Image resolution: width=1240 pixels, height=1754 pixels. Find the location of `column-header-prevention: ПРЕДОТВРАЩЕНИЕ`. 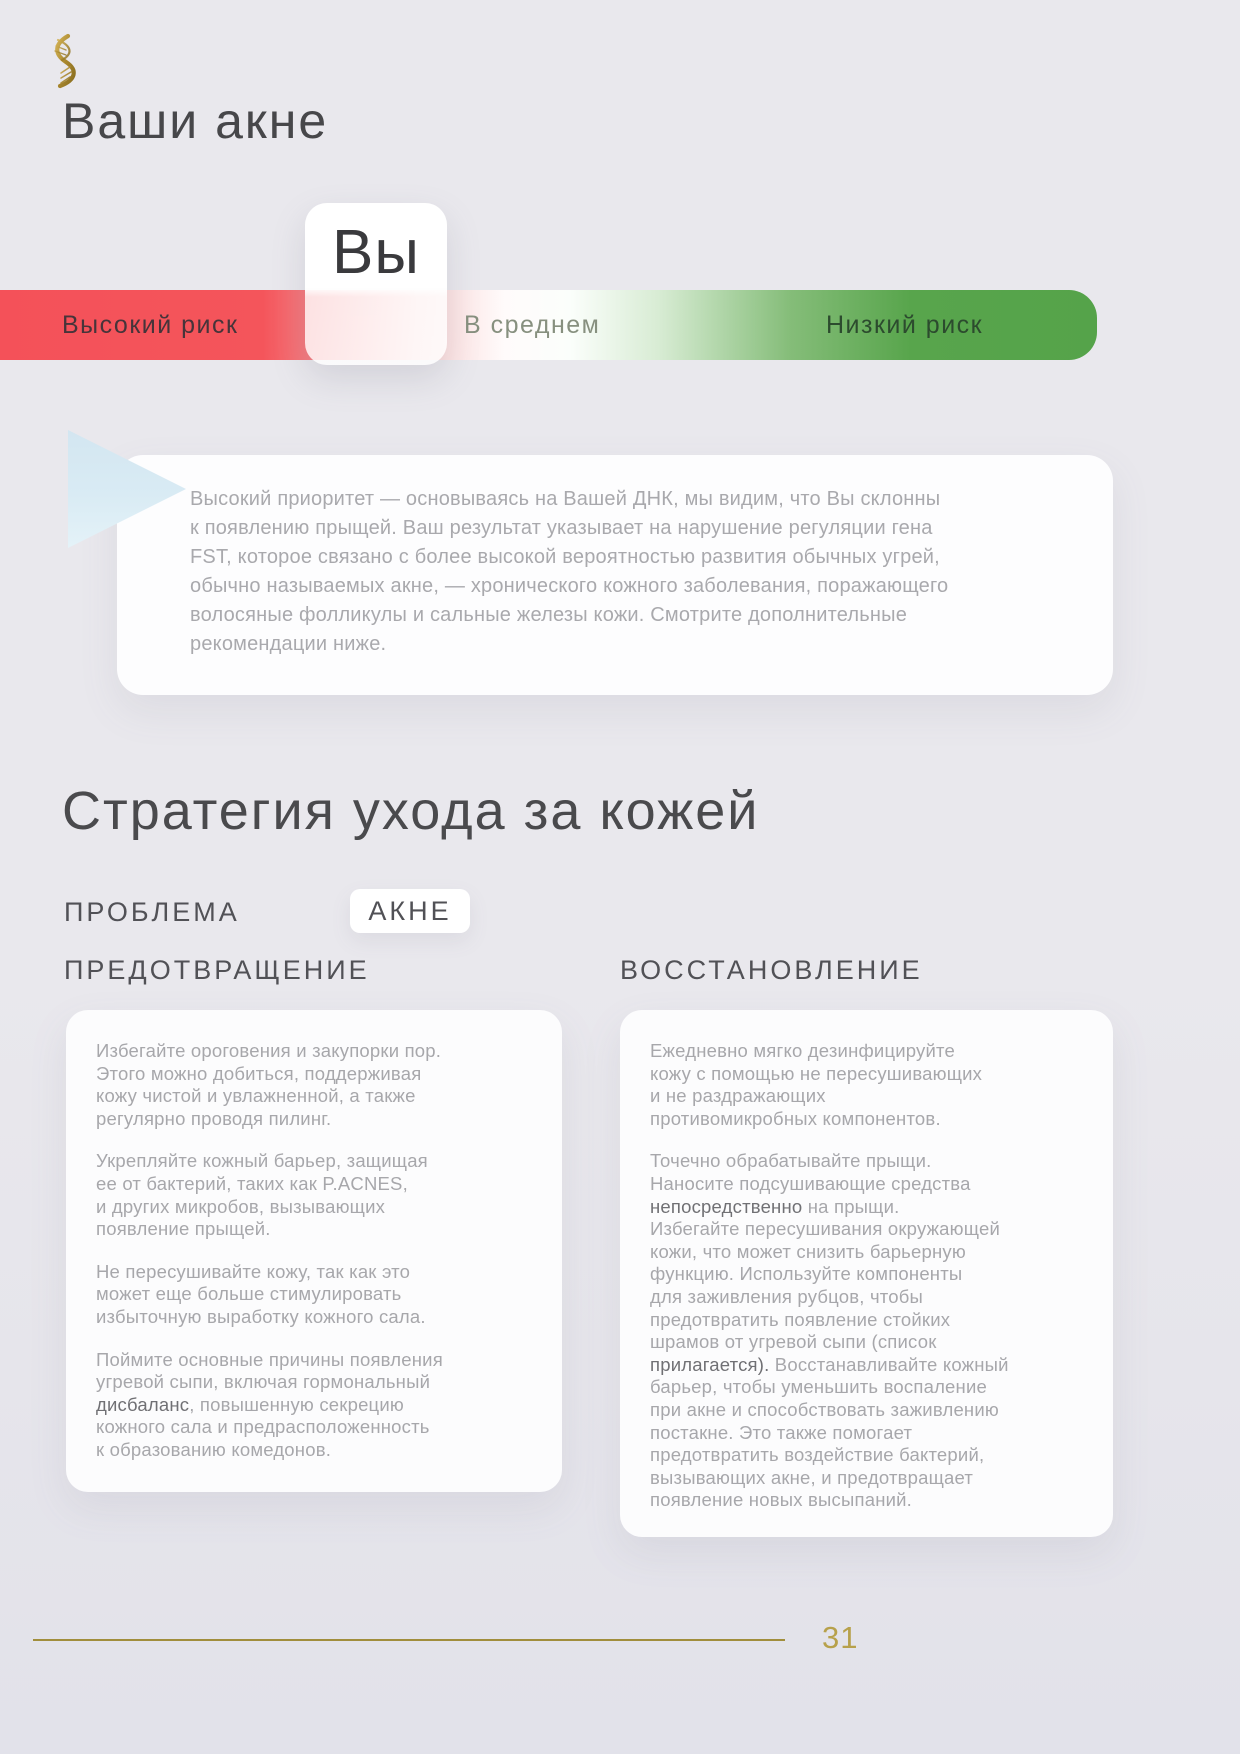

column-header-prevention: ПРЕДОТВРАЩЕНИЕ is located at coordinates (217, 970).